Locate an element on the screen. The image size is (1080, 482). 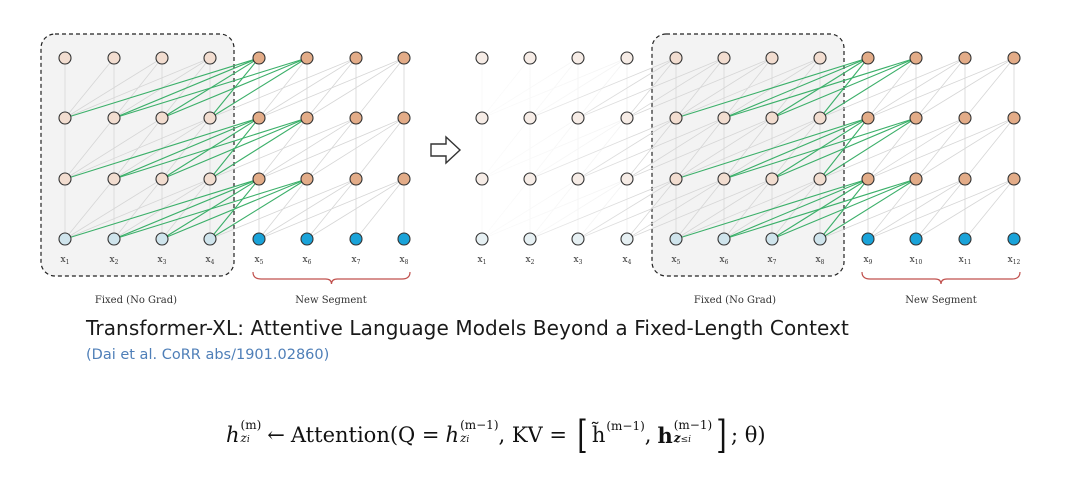
left-fixed-label: Fixed (No Grad) is located at coordinates (136, 300).